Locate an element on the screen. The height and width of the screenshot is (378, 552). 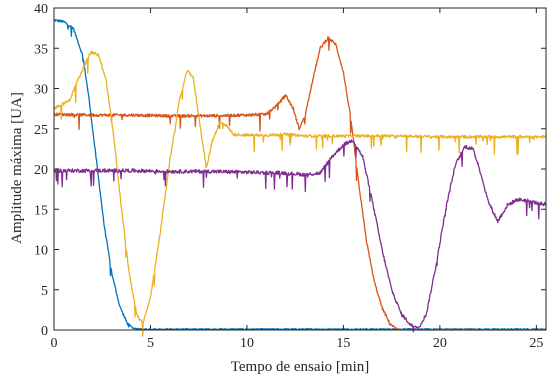
x-tick-label: 20 is located at coordinates (440, 343).